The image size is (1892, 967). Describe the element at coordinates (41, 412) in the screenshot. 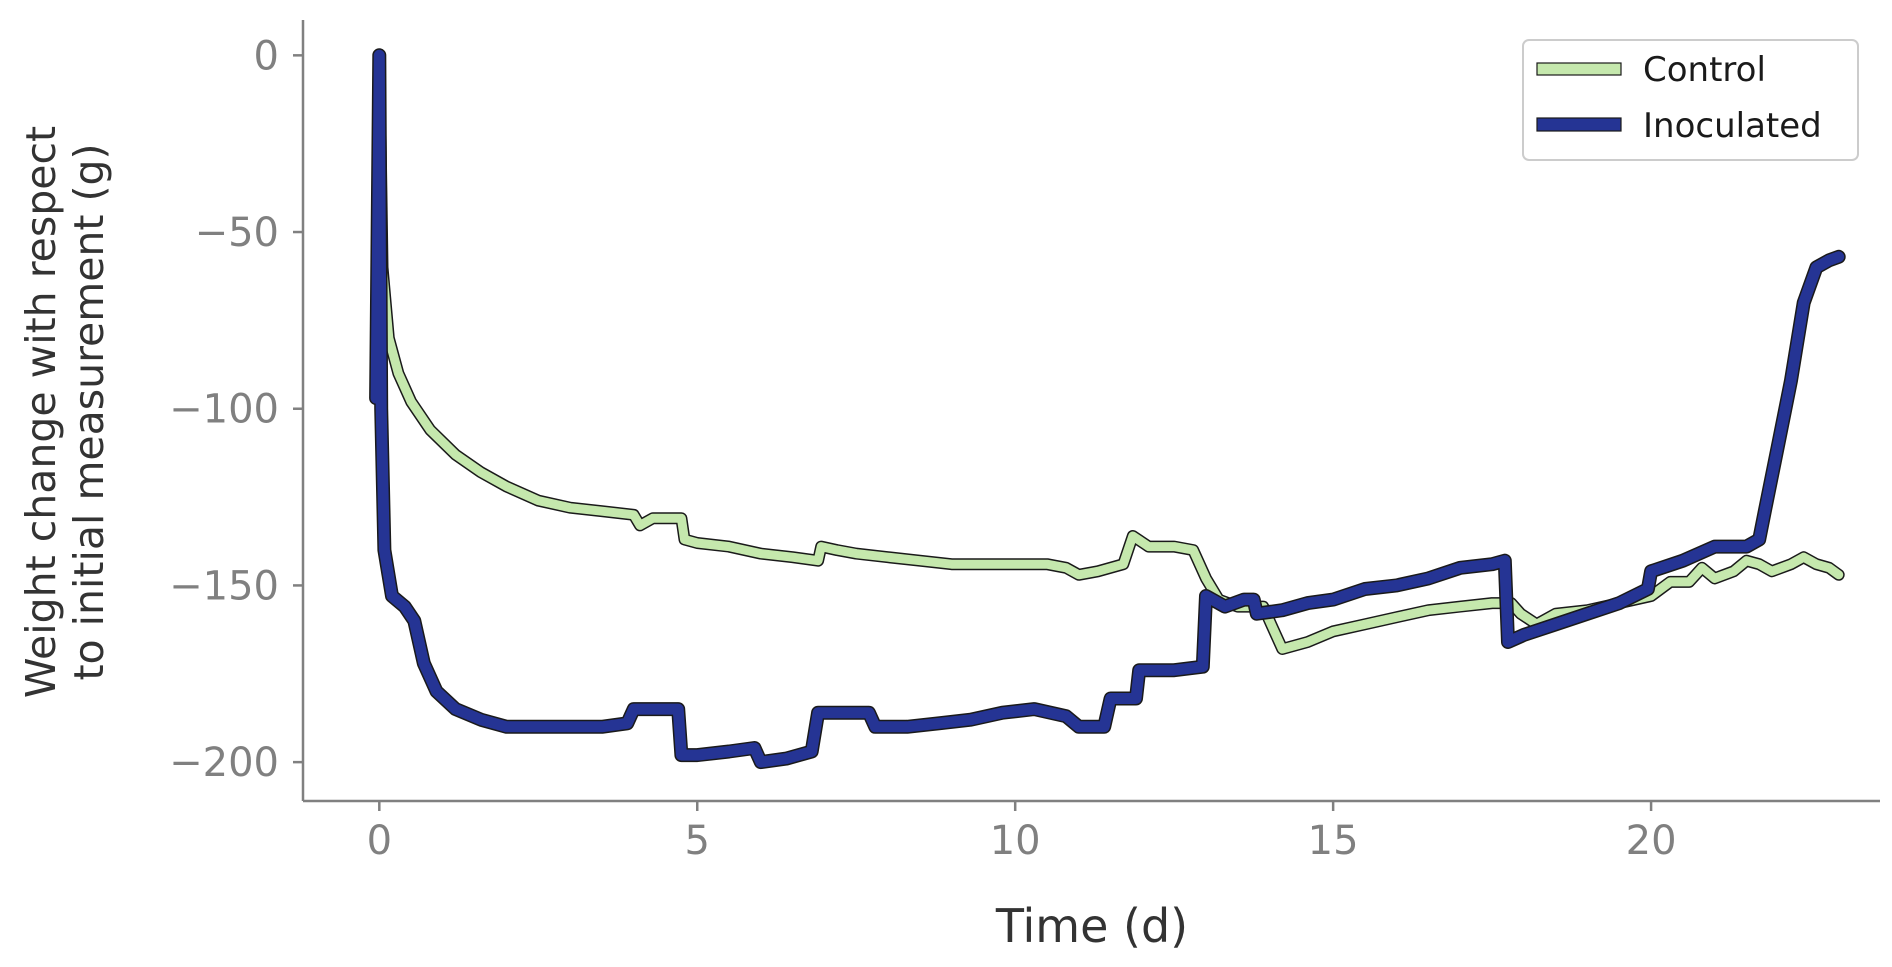

I see `y-axis-title-line-1: Weight change with respect` at that location.